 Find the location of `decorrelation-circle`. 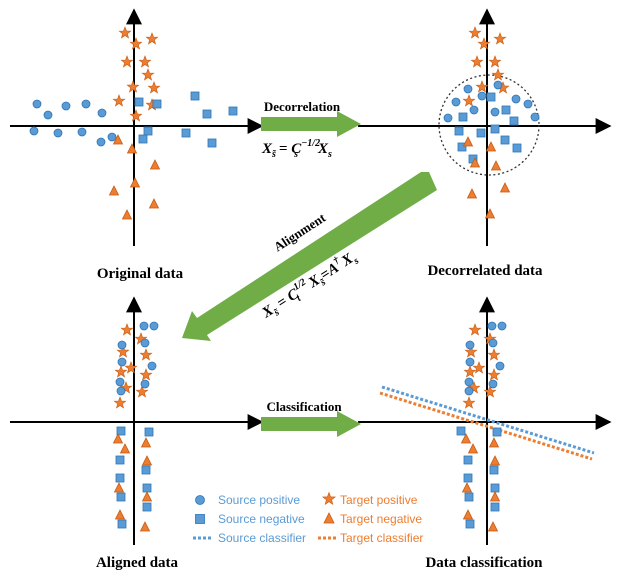

decorrelation-circle is located at coordinates (489, 125).